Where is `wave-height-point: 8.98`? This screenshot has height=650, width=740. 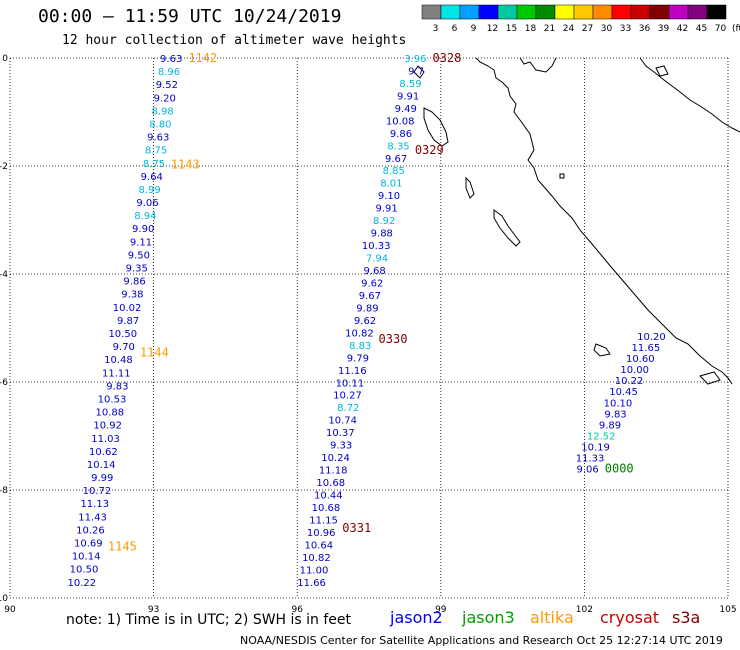
wave-height-point: 8.98 is located at coordinates (162, 111).